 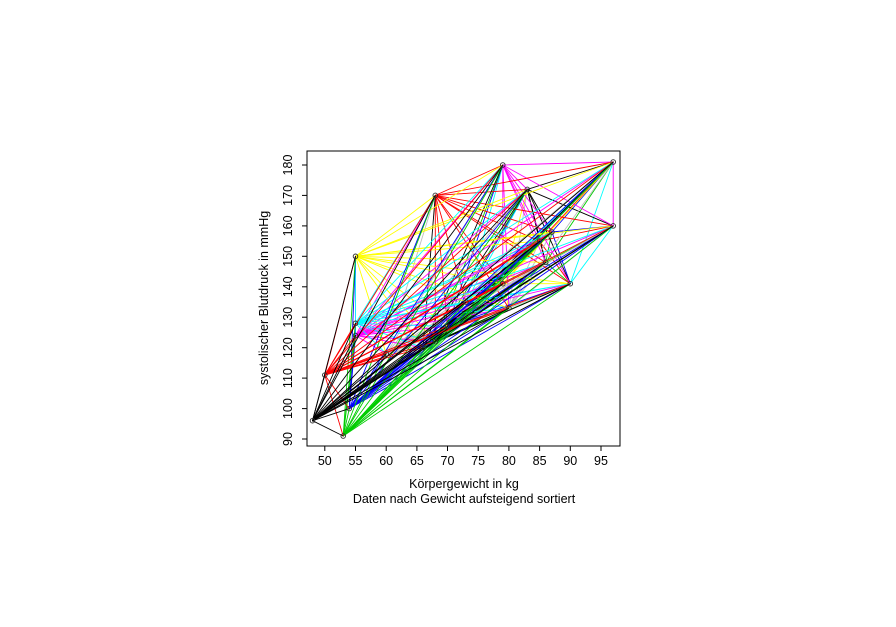 I want to click on x-axis-label: Körpergewicht in kg, so click(x=464, y=484).